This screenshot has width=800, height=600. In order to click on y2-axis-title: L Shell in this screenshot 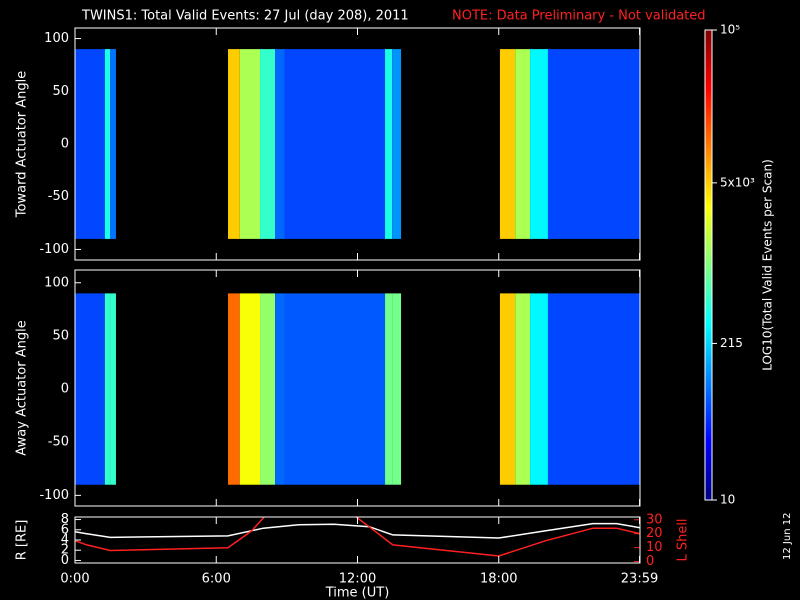, I will do `click(683, 539)`.